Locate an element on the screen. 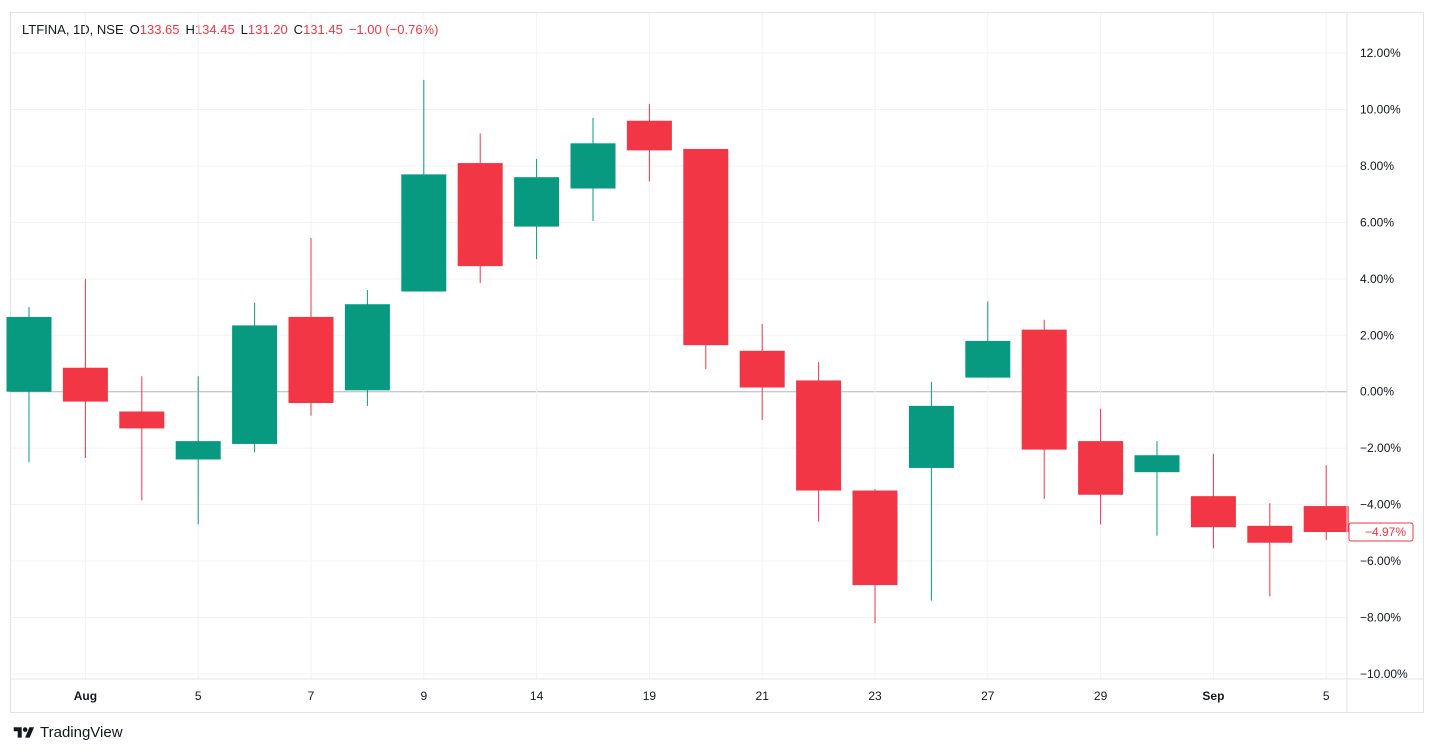 This screenshot has width=1436, height=755. last-value-badge: −4.97% is located at coordinates (1381, 532).